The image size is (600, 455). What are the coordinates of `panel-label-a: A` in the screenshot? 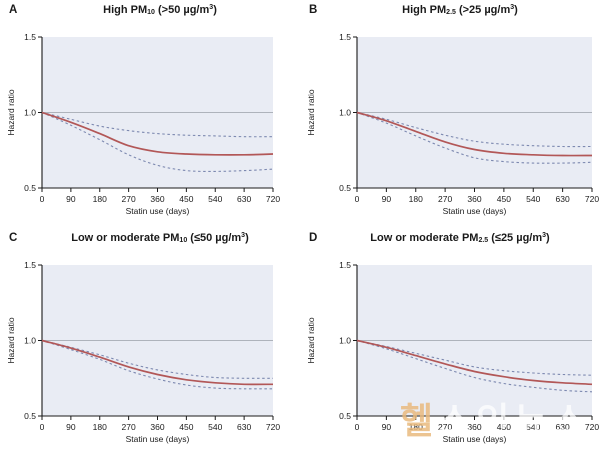 It's located at (13, 10).